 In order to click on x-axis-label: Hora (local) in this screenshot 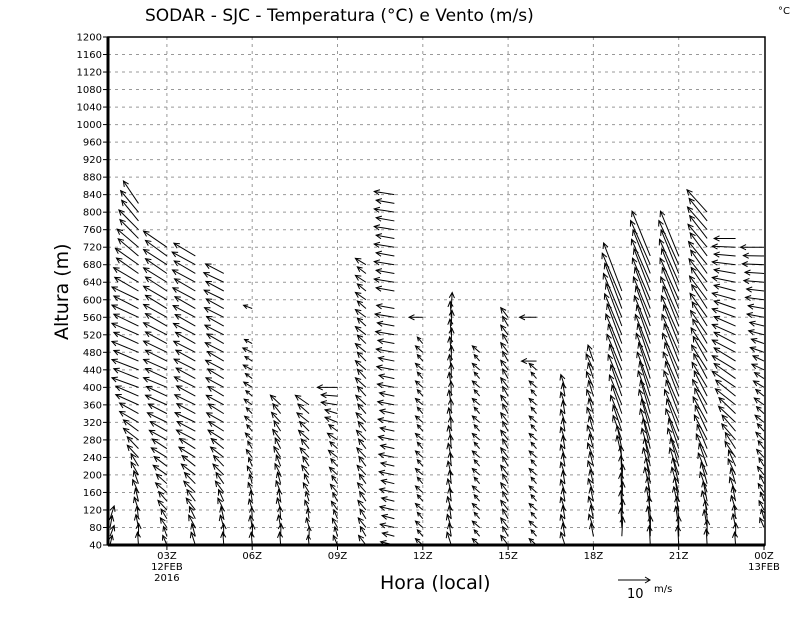, I will do `click(435, 583)`.